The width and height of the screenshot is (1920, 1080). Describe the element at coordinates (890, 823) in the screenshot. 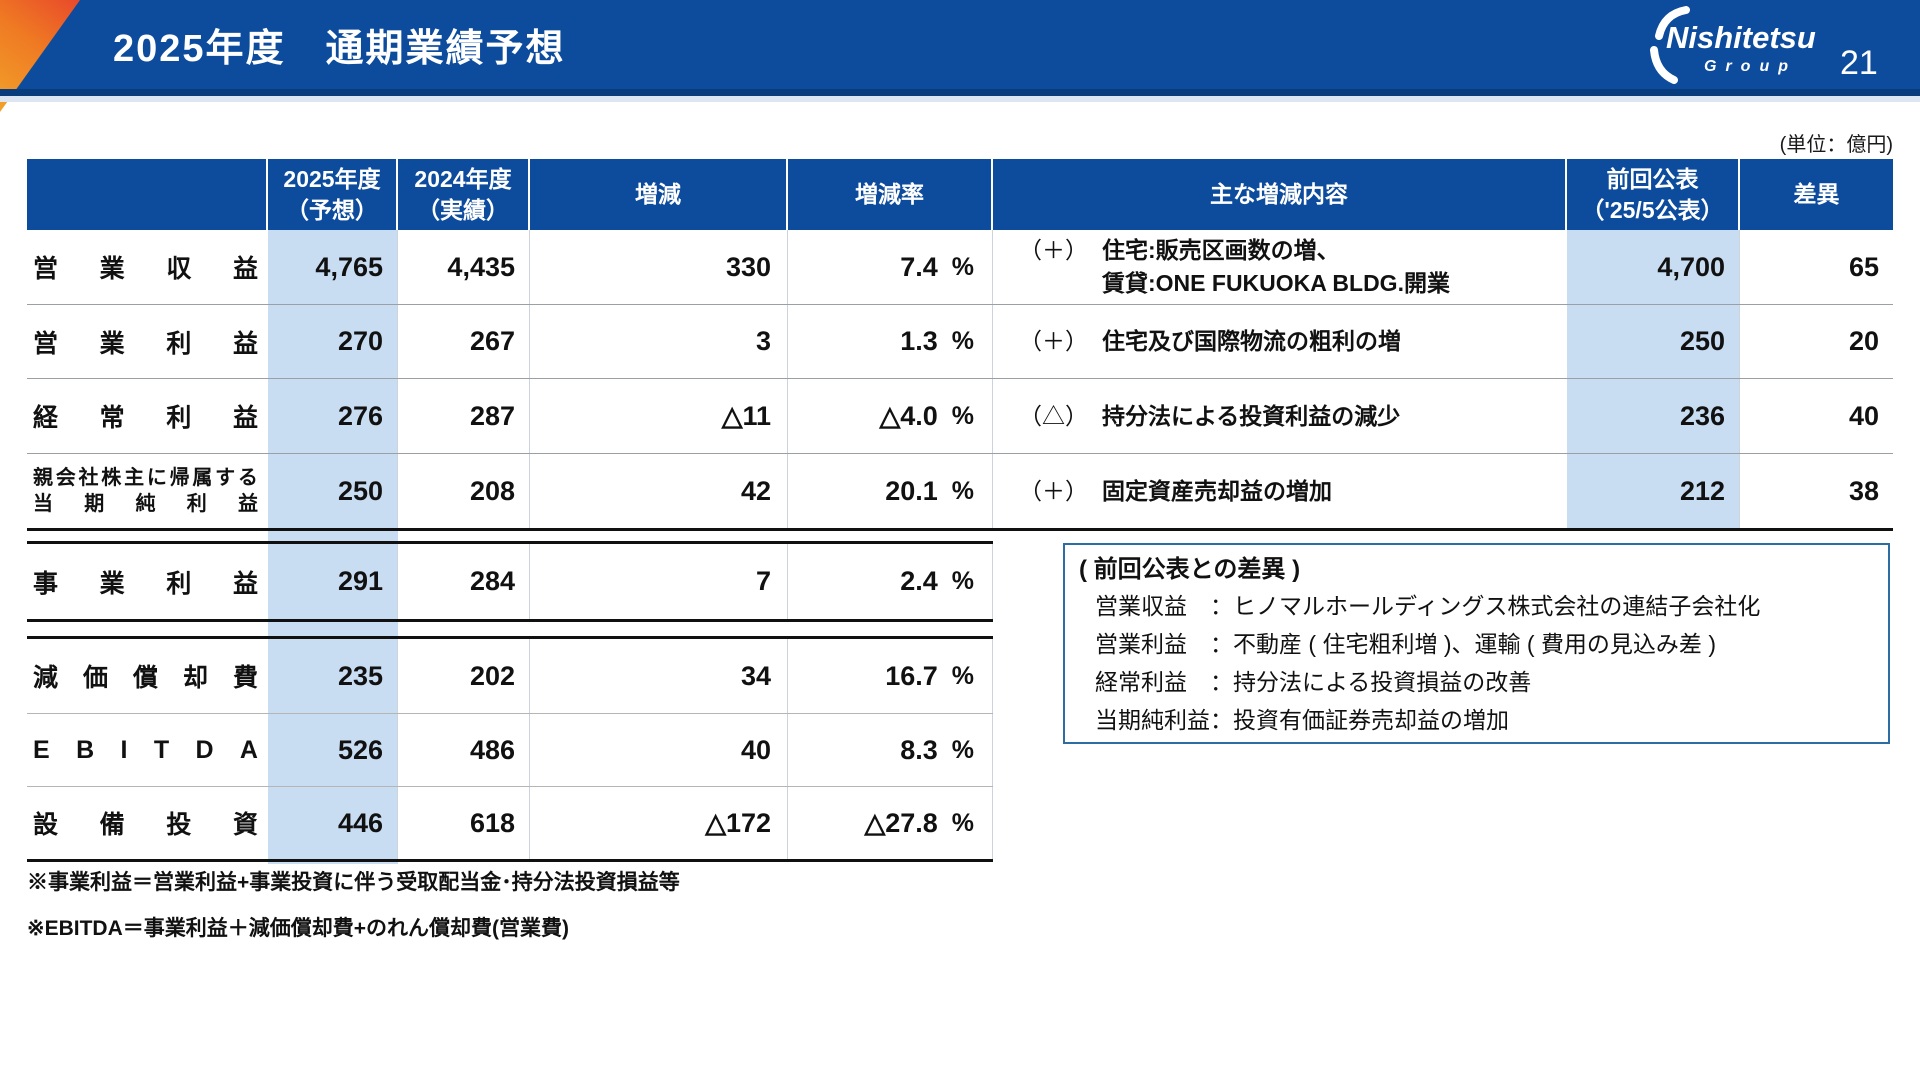

I see `value-change-rate: △27.8%` at that location.